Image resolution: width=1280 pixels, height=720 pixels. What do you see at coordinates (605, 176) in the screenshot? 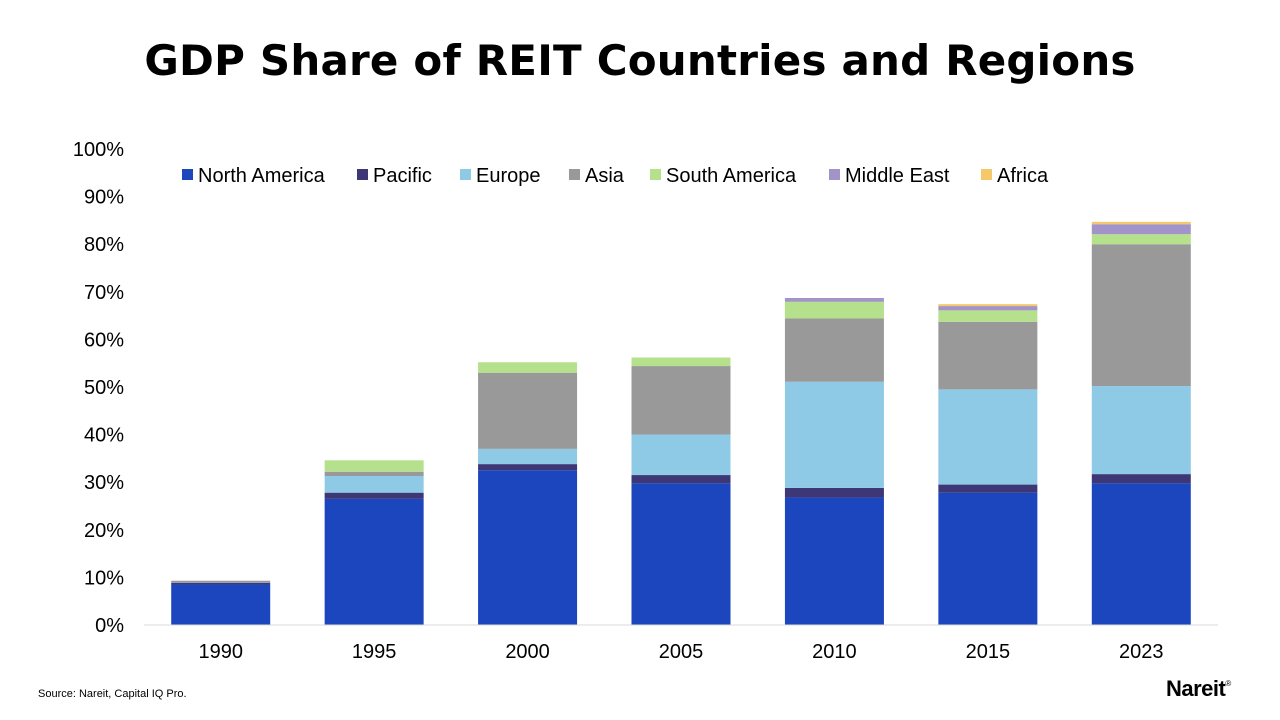
I see `legend-label: Asia` at bounding box center [605, 176].